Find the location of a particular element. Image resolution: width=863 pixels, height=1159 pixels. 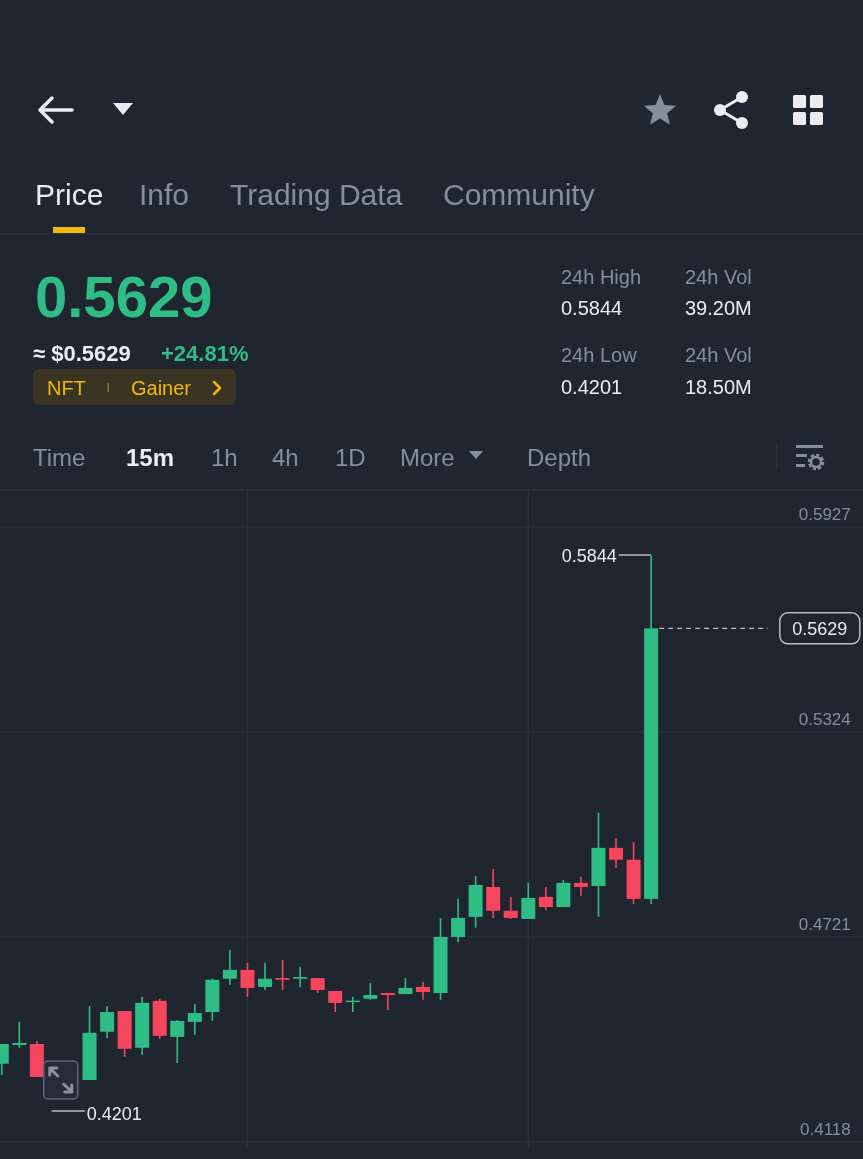

text: Time is located at coordinates (59, 457).